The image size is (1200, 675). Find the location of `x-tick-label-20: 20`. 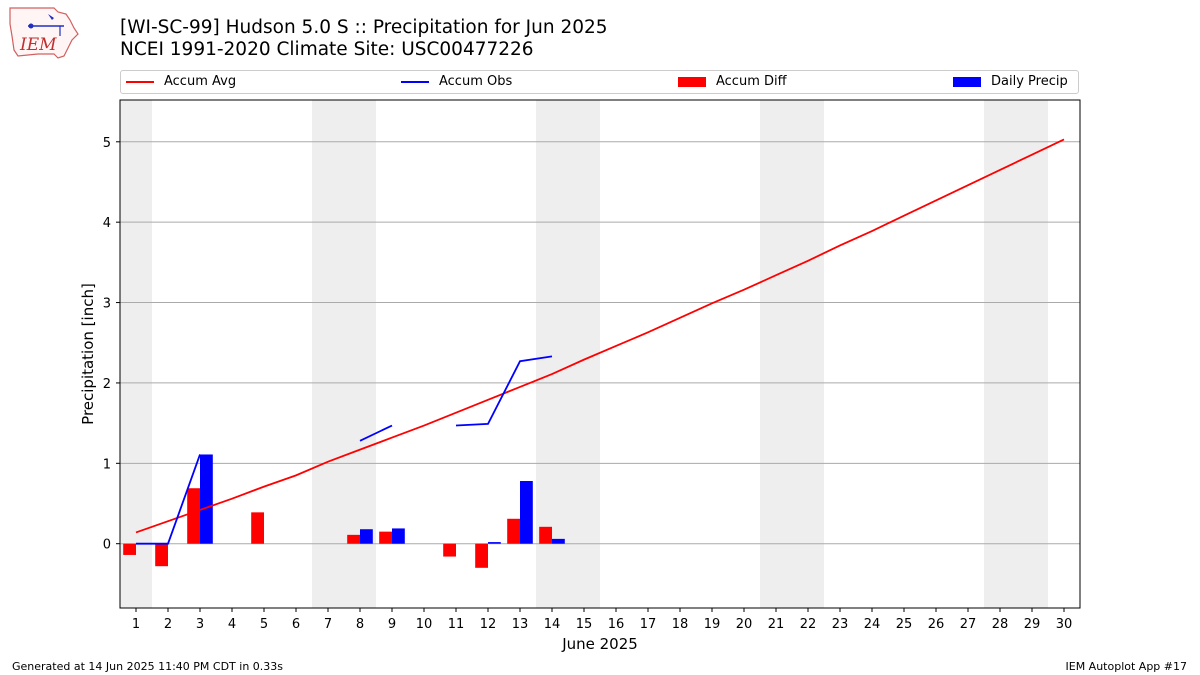

x-tick-label-20: 20 is located at coordinates (744, 624).